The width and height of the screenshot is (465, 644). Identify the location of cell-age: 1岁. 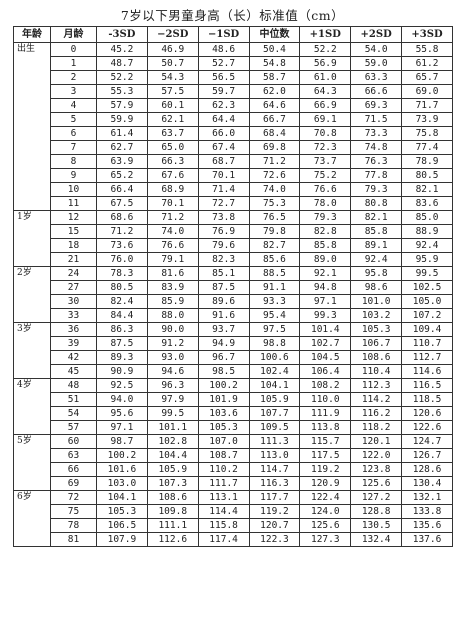
(32, 217).